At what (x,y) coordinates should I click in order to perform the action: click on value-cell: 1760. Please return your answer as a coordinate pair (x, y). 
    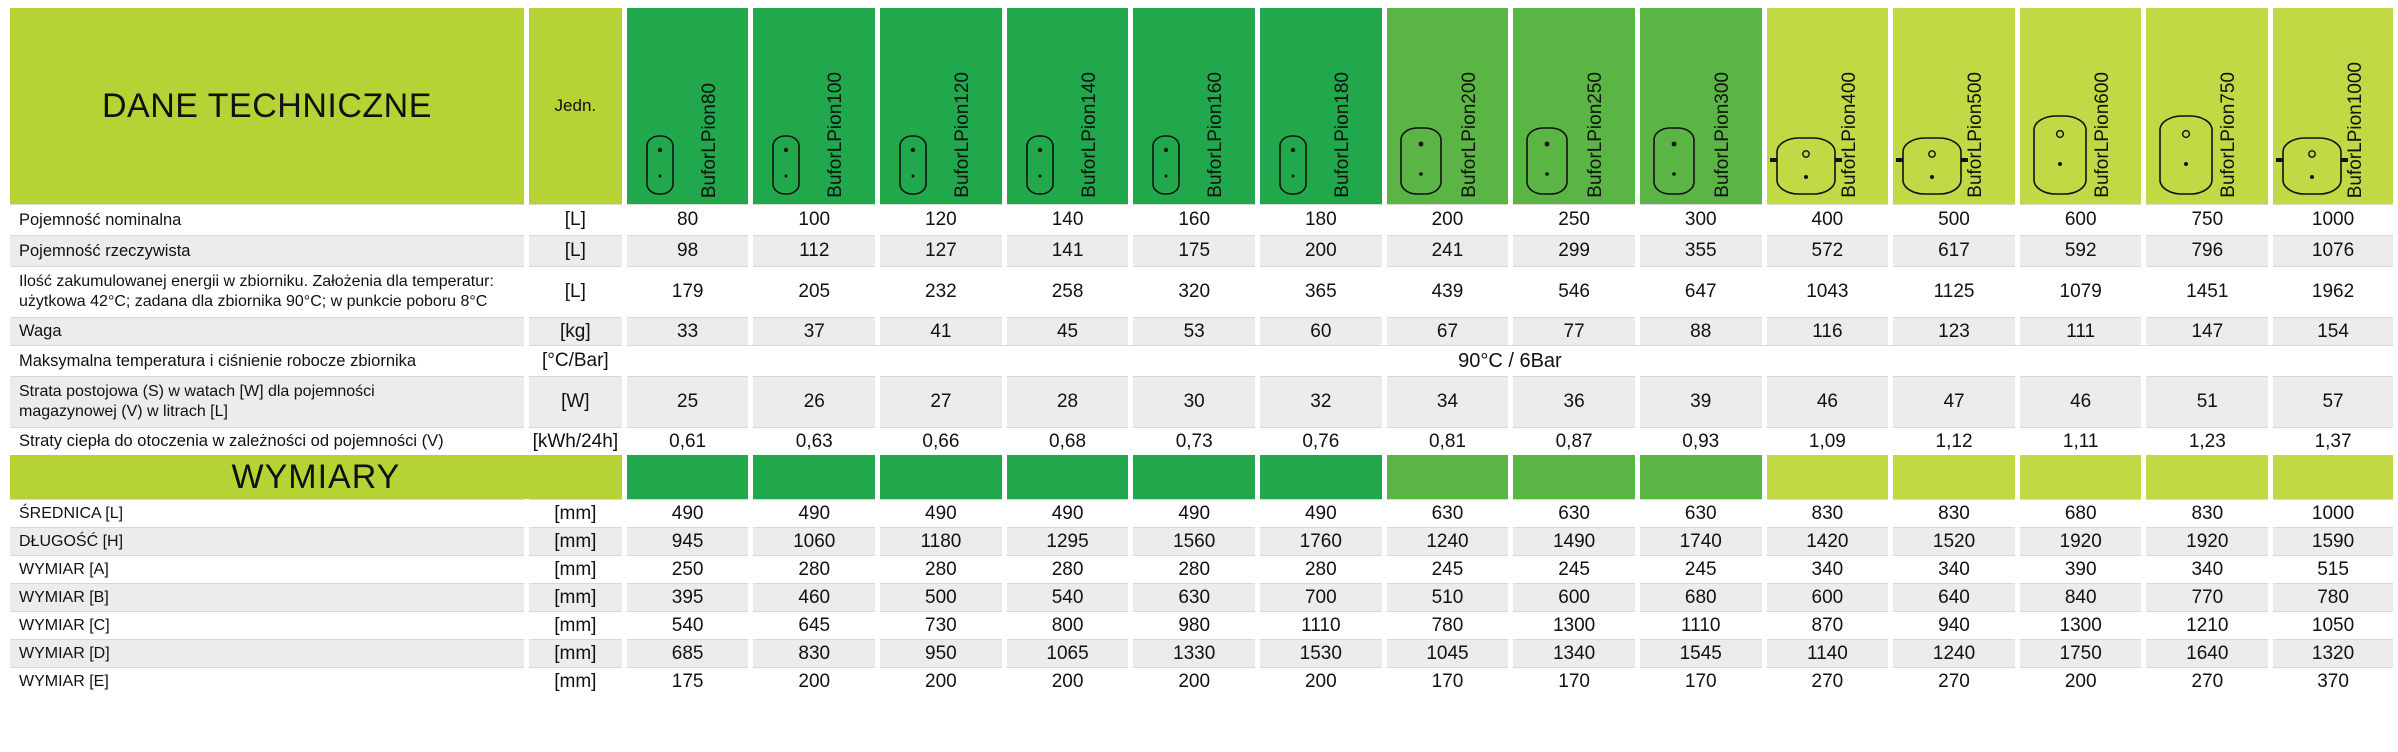
    Looking at the image, I should click on (1321, 541).